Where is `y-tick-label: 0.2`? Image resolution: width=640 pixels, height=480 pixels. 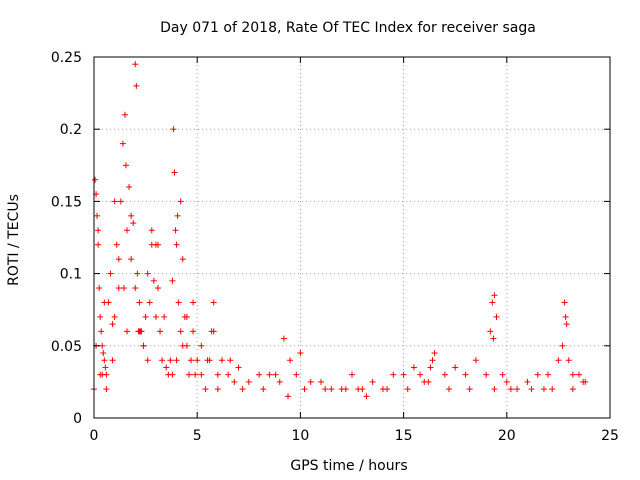 y-tick-label: 0.2 is located at coordinates (71, 130).